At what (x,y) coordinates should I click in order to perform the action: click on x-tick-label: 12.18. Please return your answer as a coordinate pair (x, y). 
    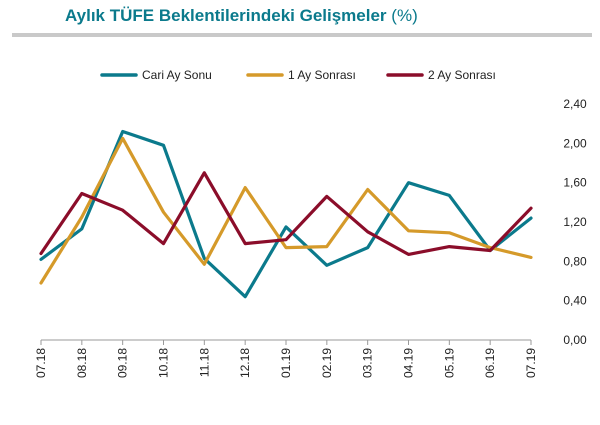
    Looking at the image, I should click on (245, 363).